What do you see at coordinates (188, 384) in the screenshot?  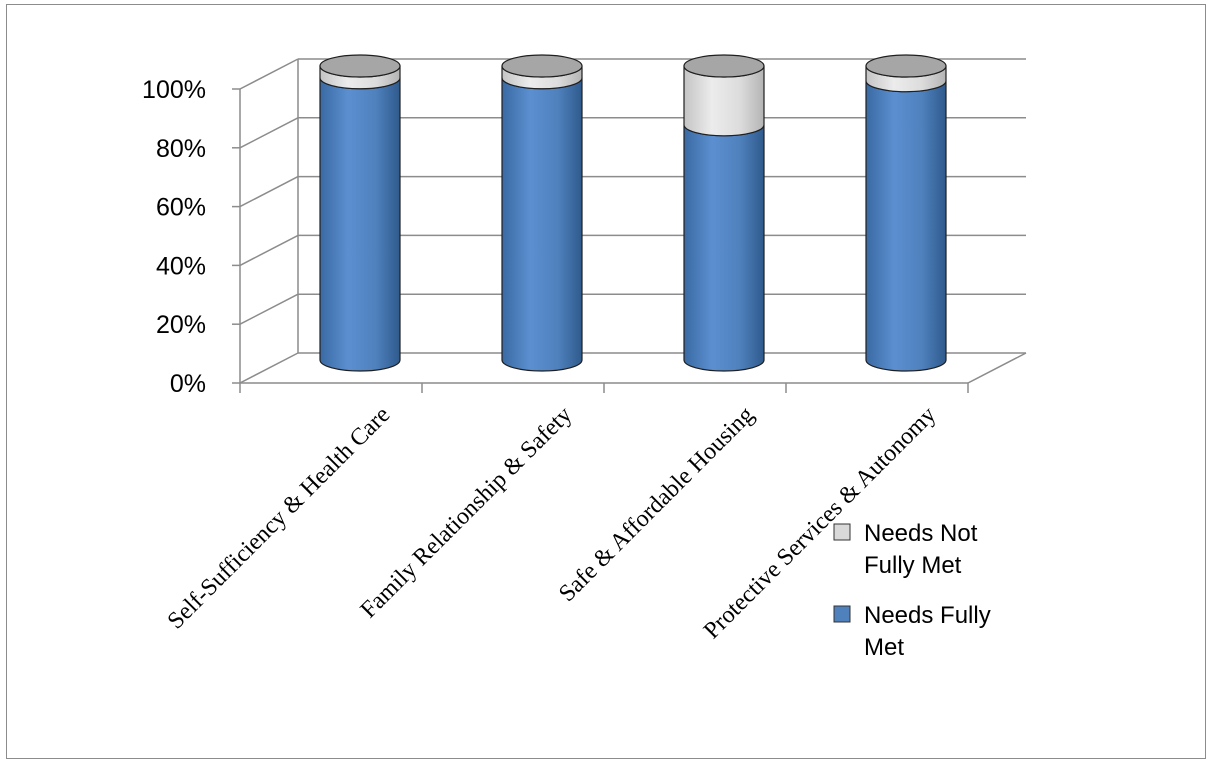 I see `y-tick-label: 0%` at bounding box center [188, 384].